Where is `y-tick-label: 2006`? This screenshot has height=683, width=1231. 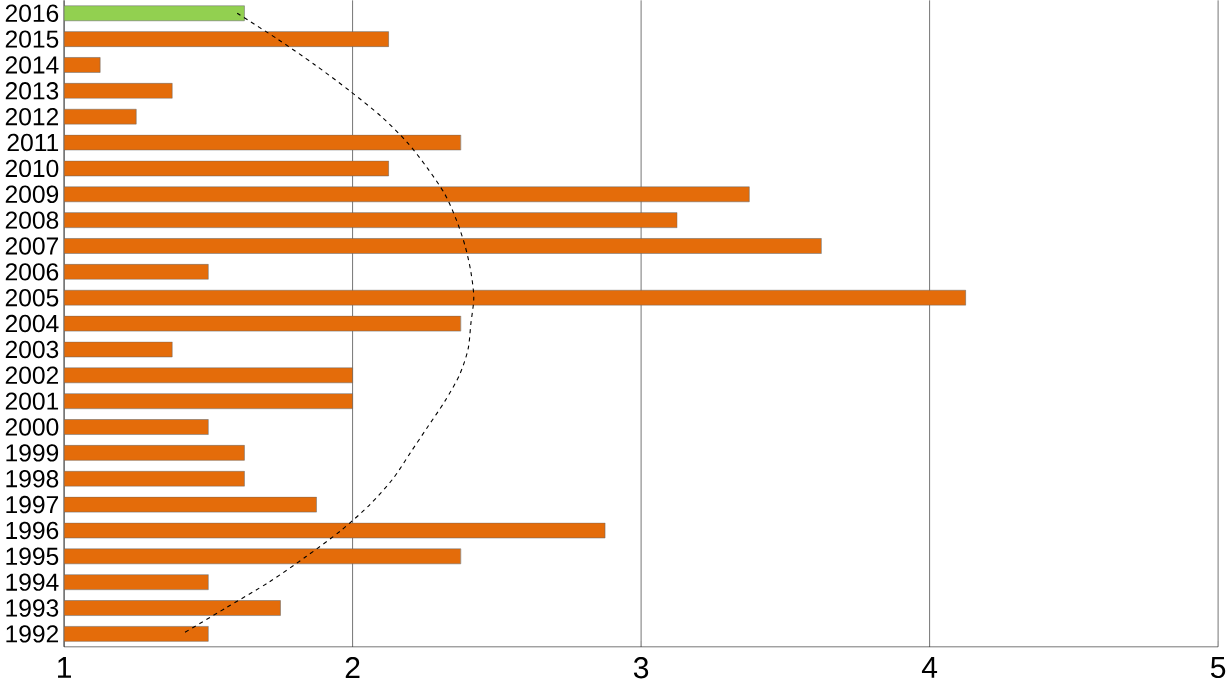
y-tick-label: 2006 is located at coordinates (32, 272).